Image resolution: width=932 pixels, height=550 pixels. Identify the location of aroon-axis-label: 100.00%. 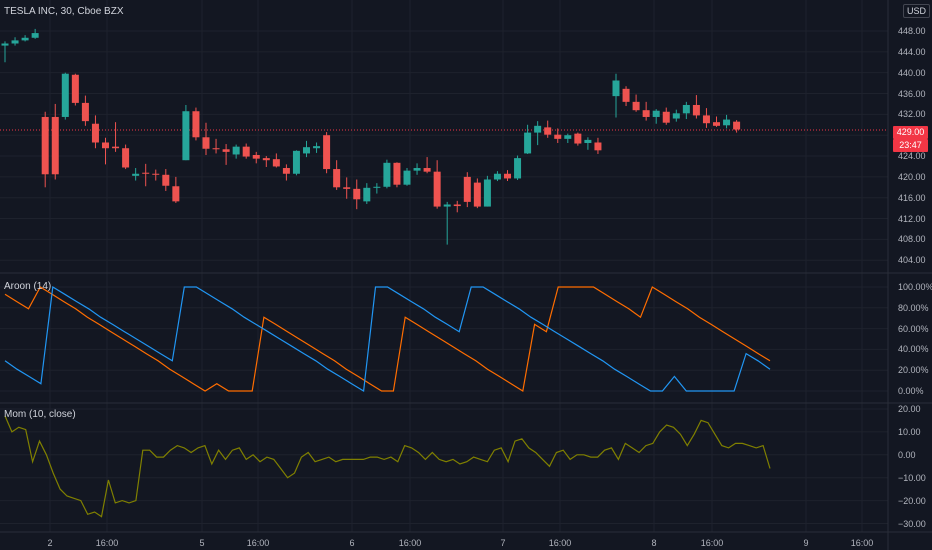
(915, 287).